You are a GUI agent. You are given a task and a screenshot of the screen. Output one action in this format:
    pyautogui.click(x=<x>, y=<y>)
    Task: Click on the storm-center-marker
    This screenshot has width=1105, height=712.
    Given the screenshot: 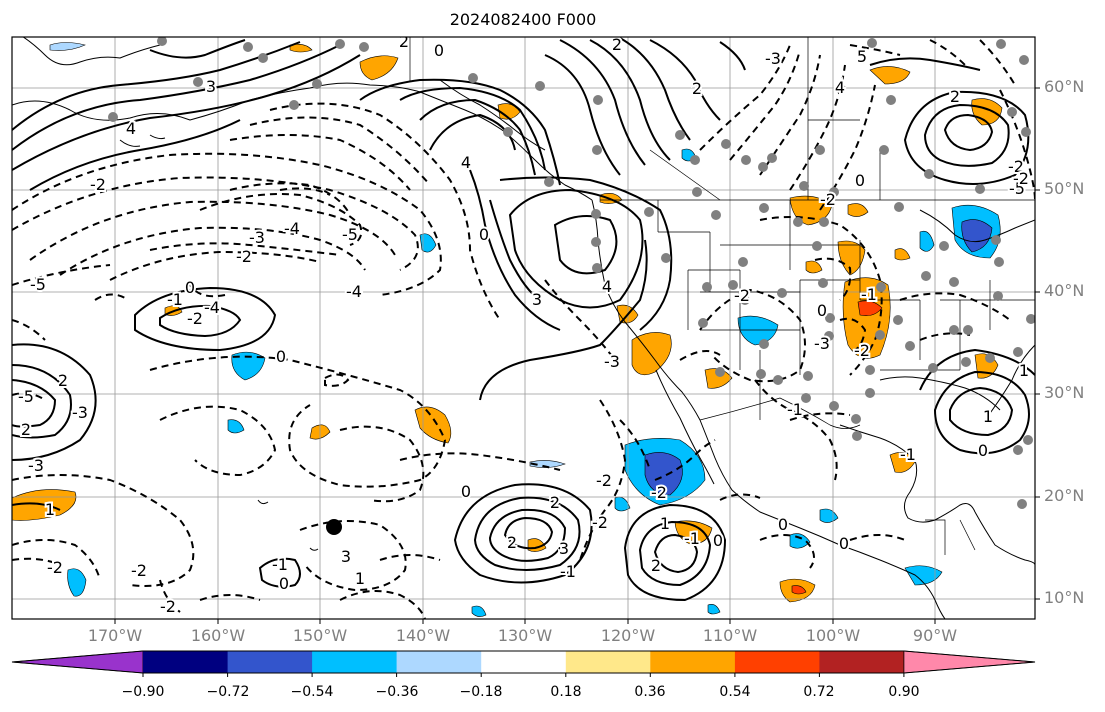 What is the action you would take?
    pyautogui.click(x=334, y=527)
    